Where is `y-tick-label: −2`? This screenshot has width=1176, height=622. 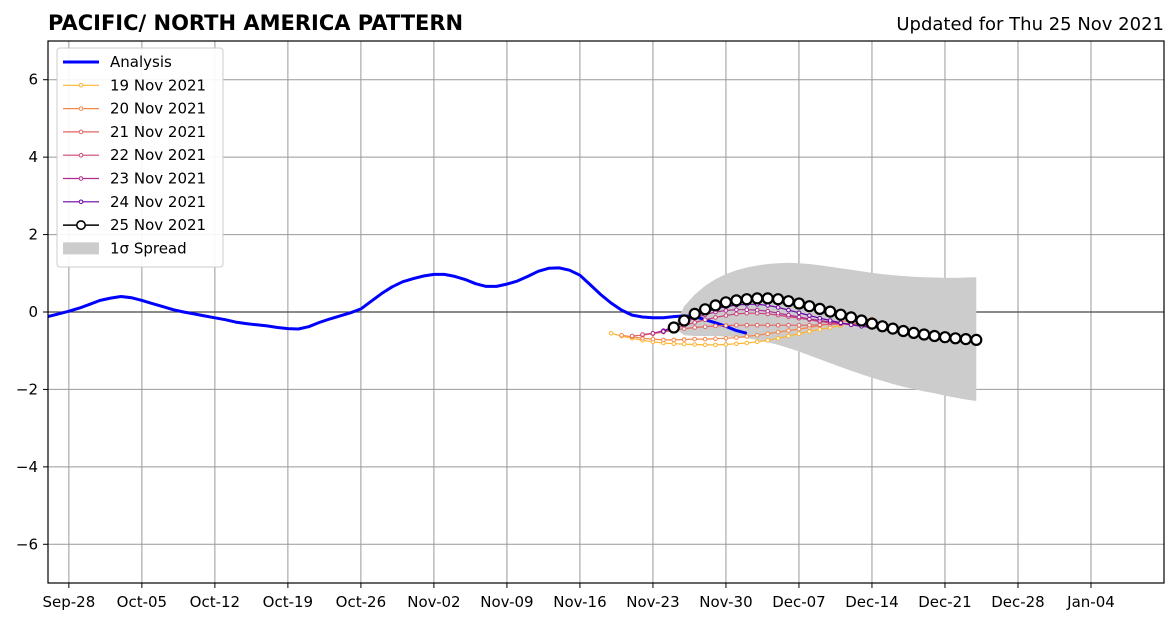
y-tick-label: −2 is located at coordinates (27, 389).